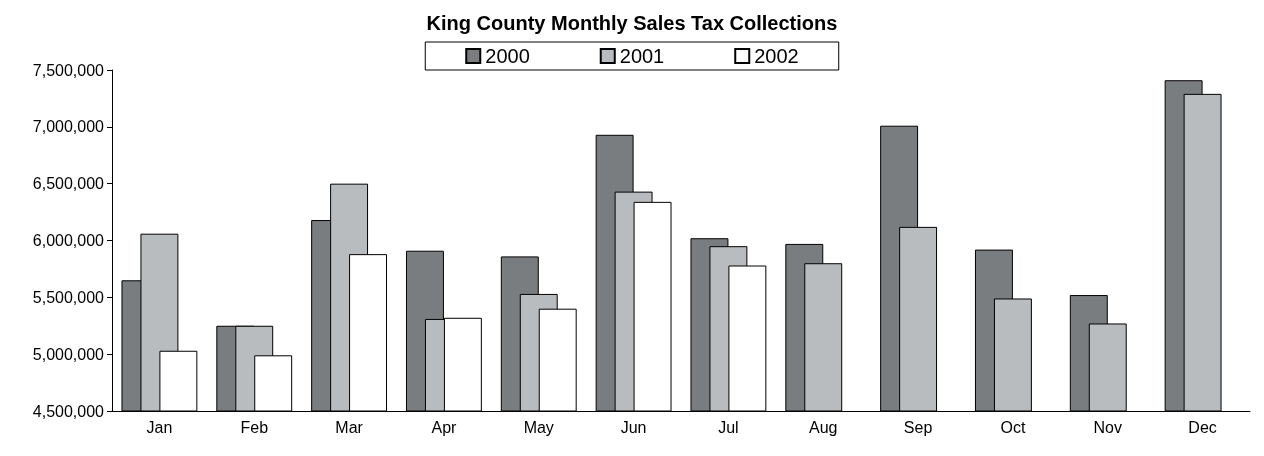 This screenshot has width=1264, height=456. I want to click on y-tick-label: 7,500,000, so click(68, 70).